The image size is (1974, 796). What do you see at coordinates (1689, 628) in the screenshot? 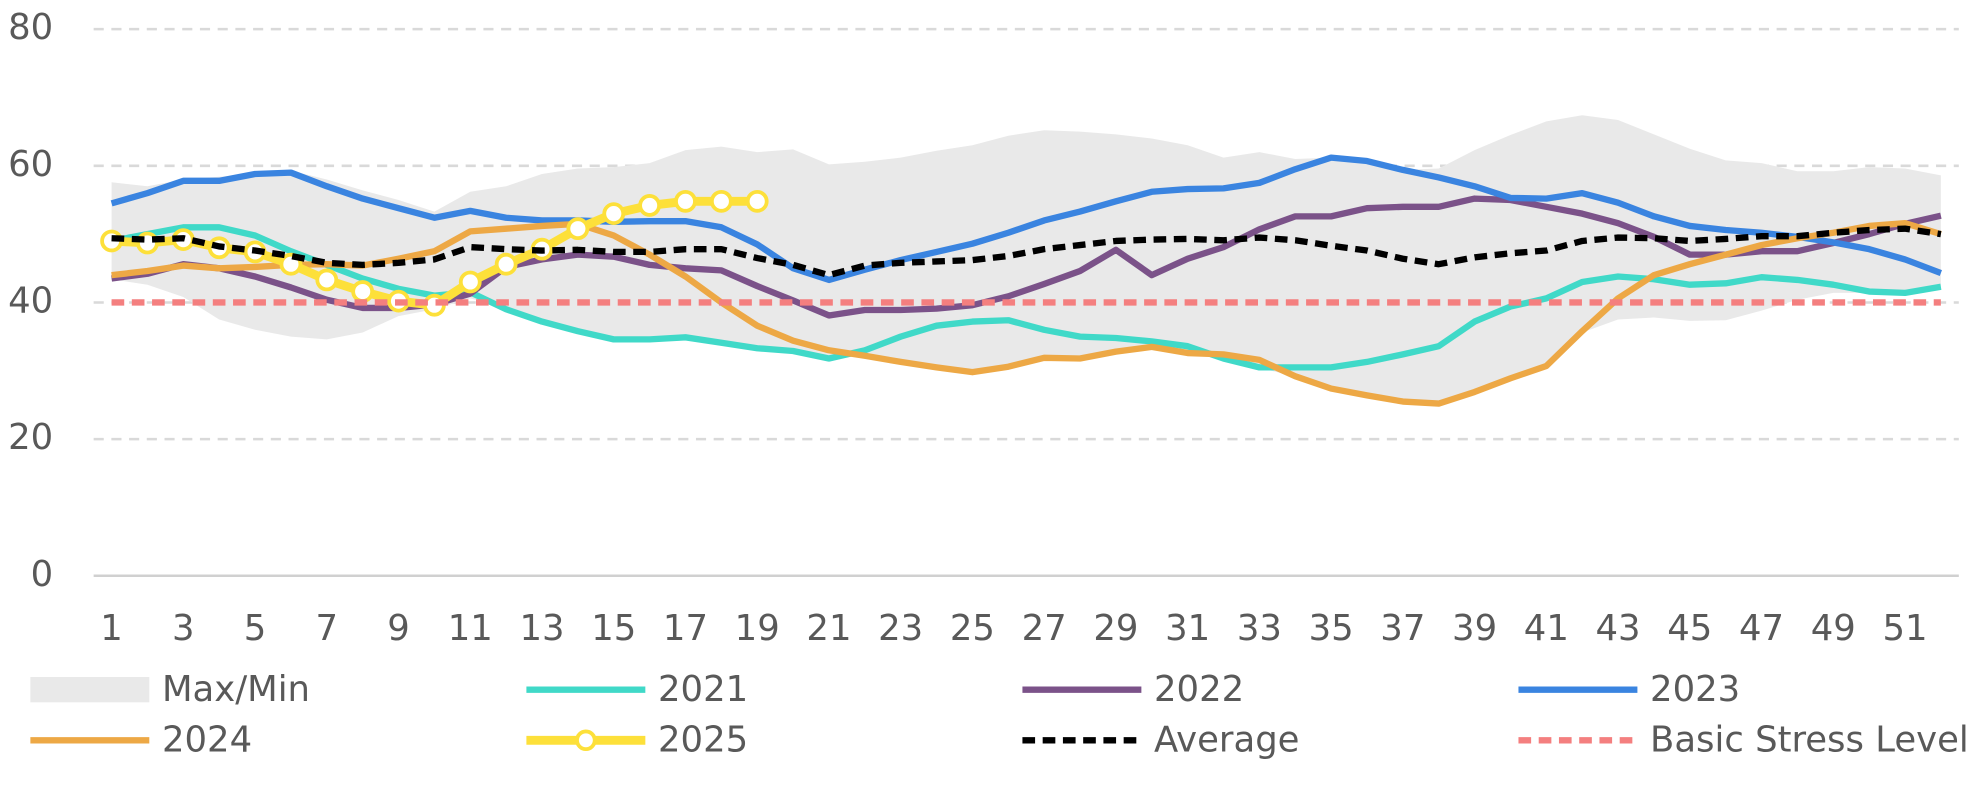
I see `x-tick-label: 45` at bounding box center [1689, 628].